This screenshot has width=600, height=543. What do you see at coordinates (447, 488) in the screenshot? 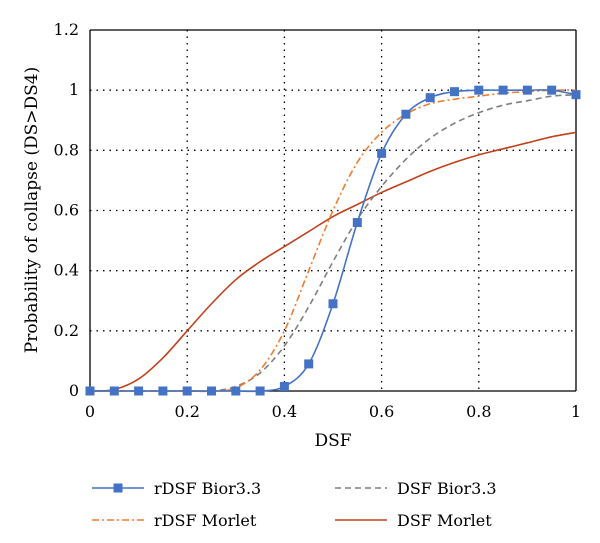
I see `legend-label-dsf-bior3-3: DSF Bior3.3` at bounding box center [447, 488].